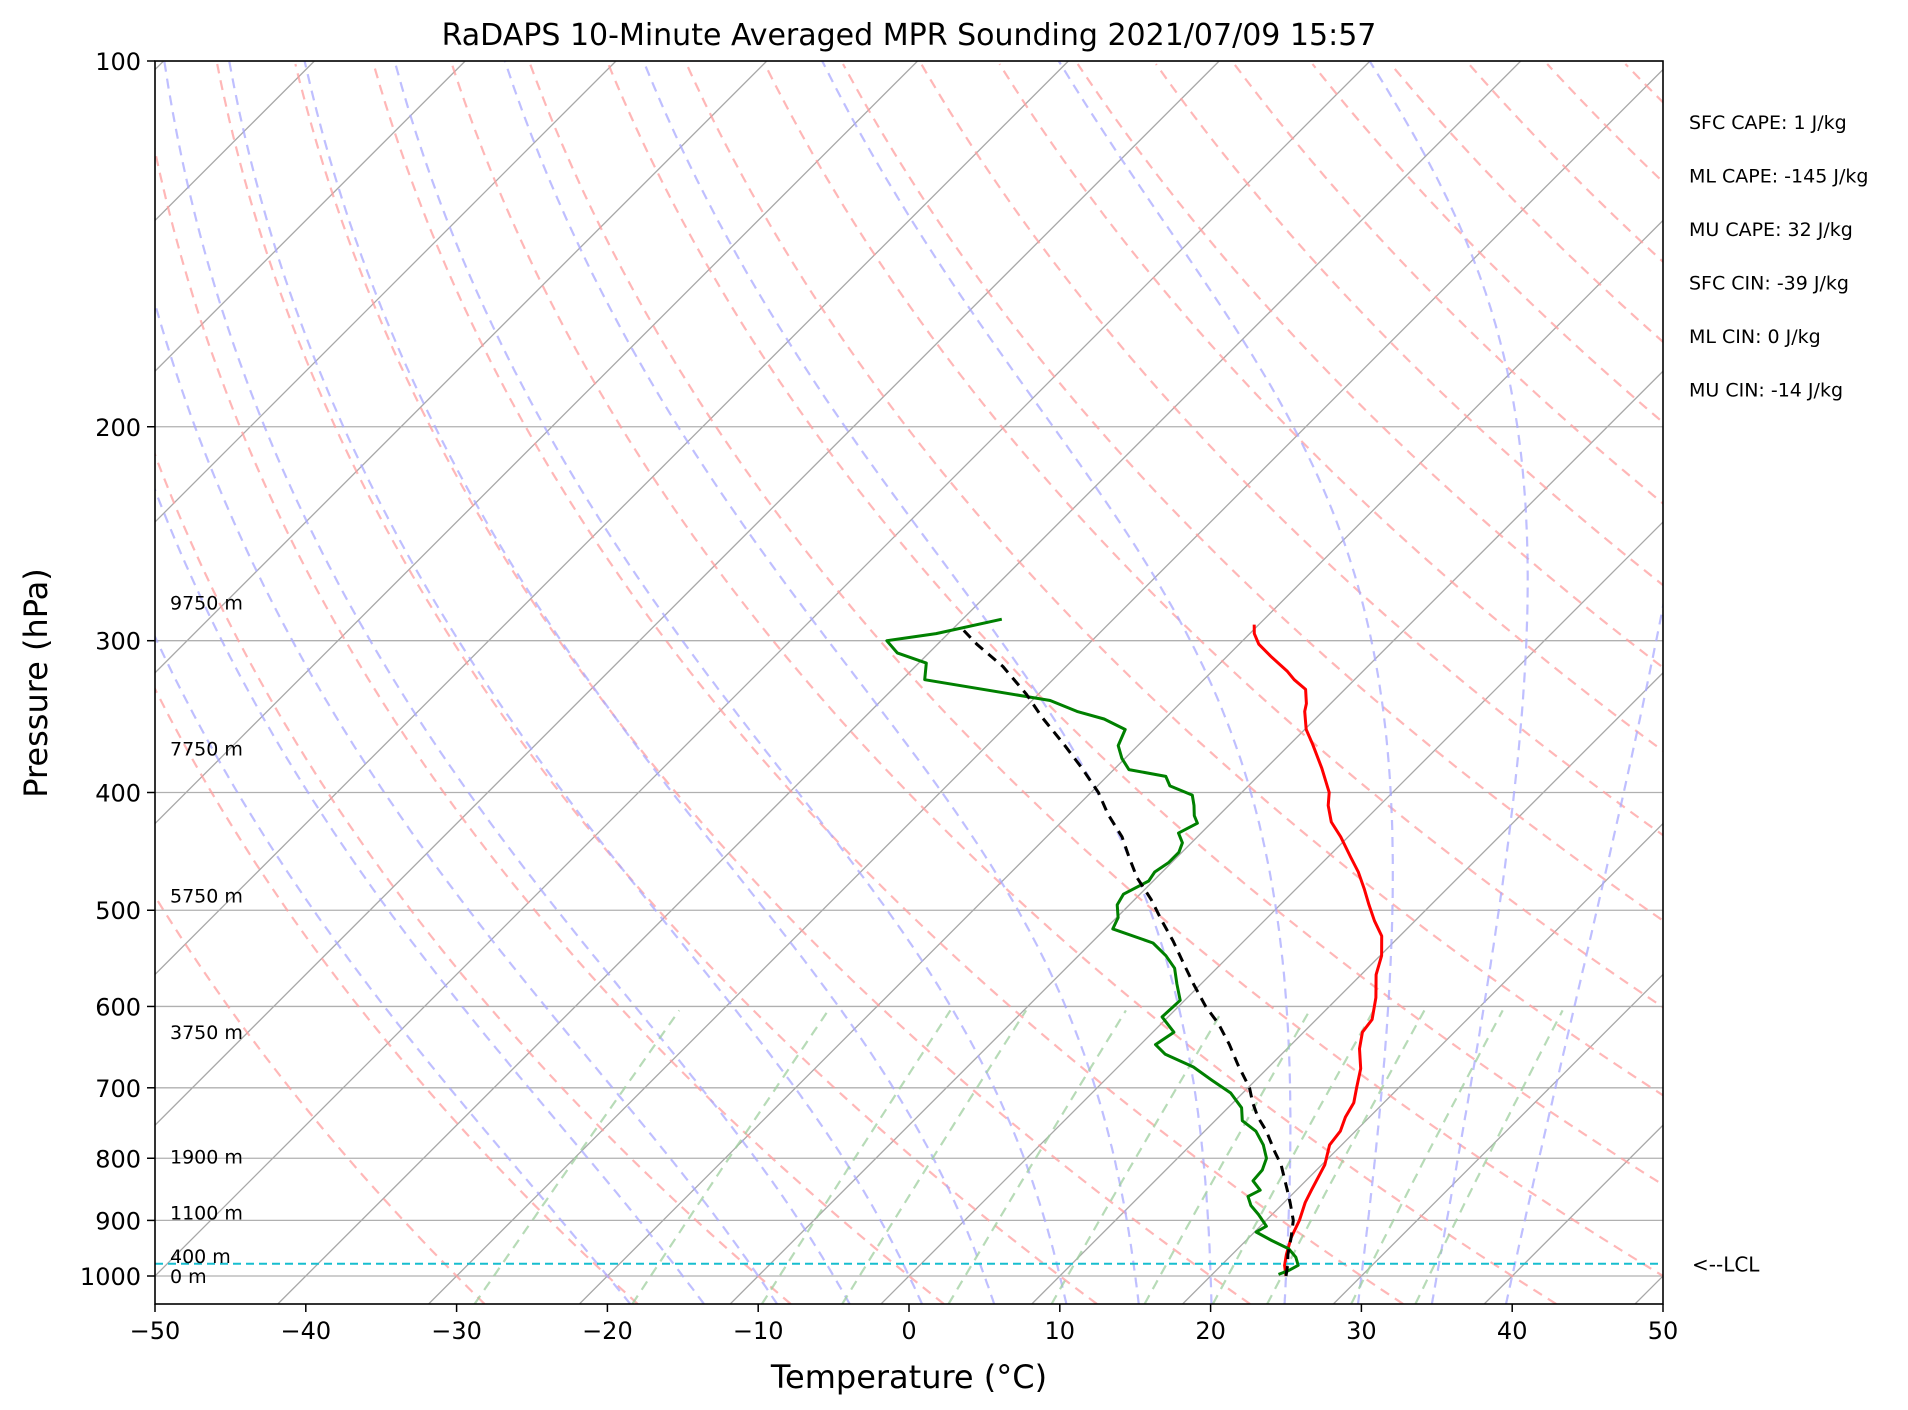  Describe the element at coordinates (155, 1331) in the screenshot. I see `x-tick-label: −50` at that location.